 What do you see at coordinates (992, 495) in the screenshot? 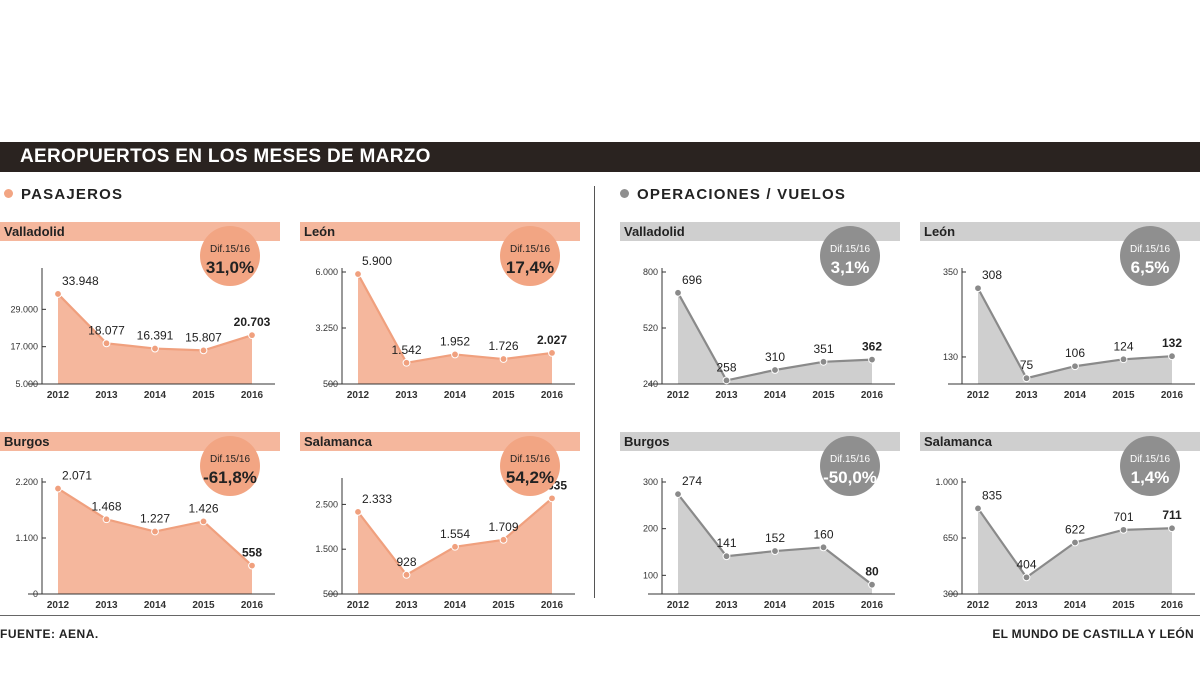
I see `operaciones-salamanca-value-label: 835` at bounding box center [992, 495].